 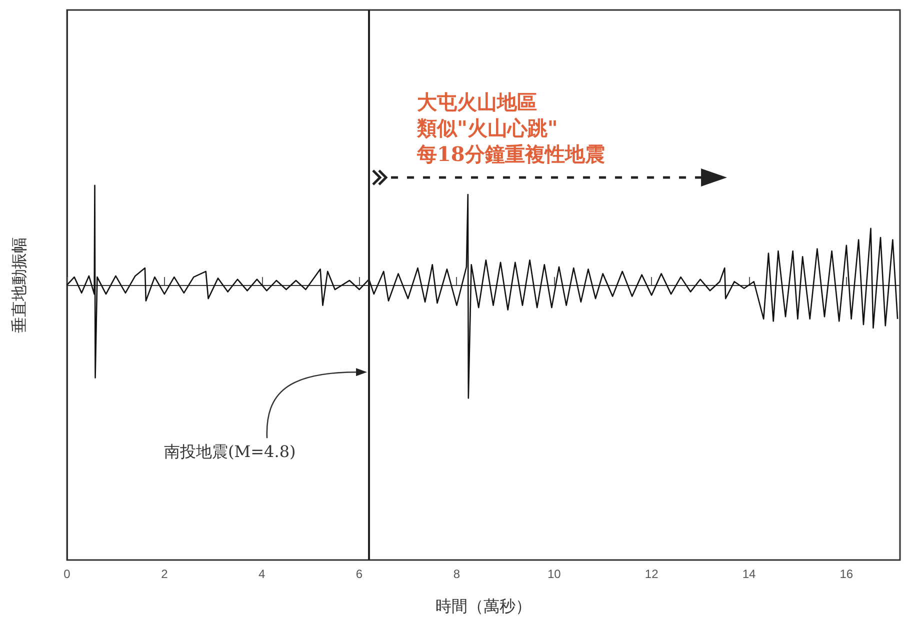 I want to click on text: 每18分鐘重複性地震, so click(x=511, y=154).